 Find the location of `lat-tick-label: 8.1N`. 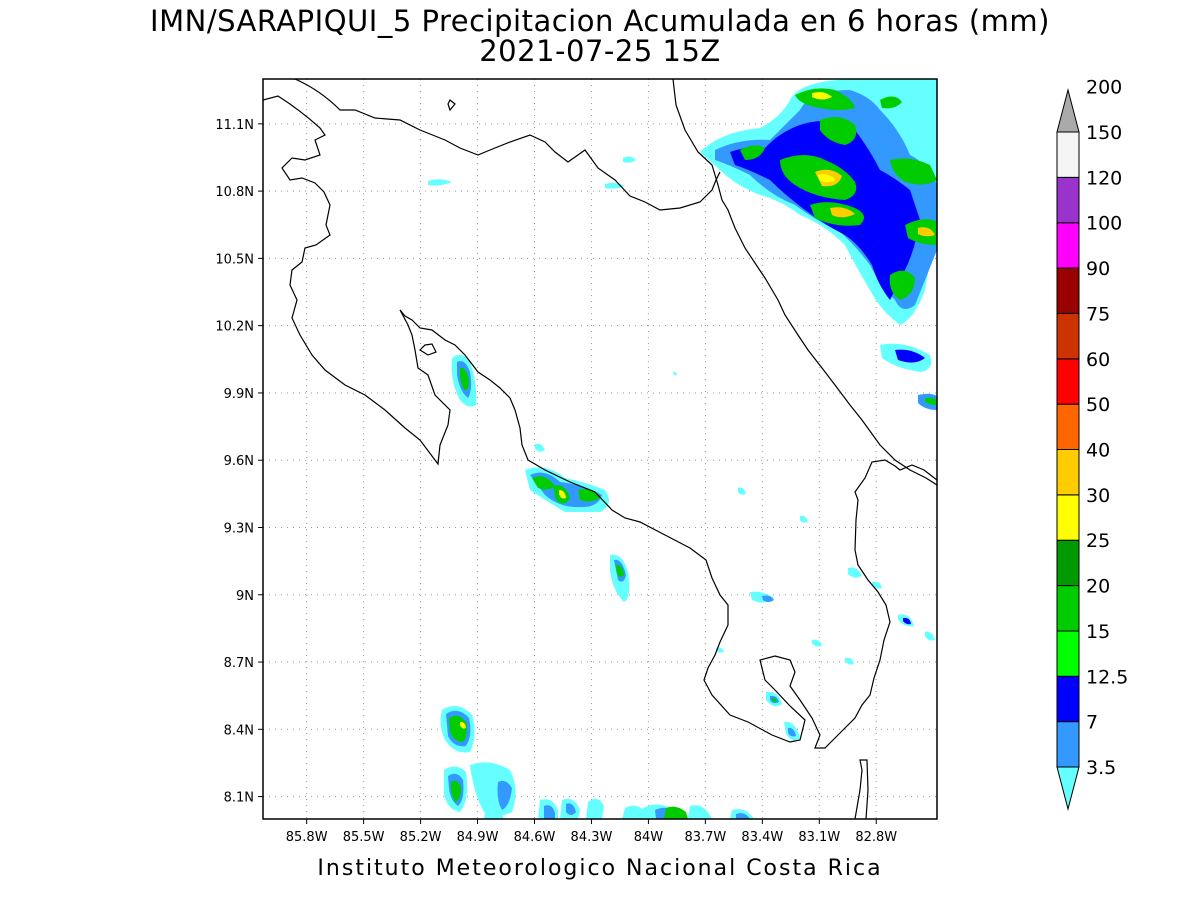

lat-tick-label: 8.1N is located at coordinates (239, 798).